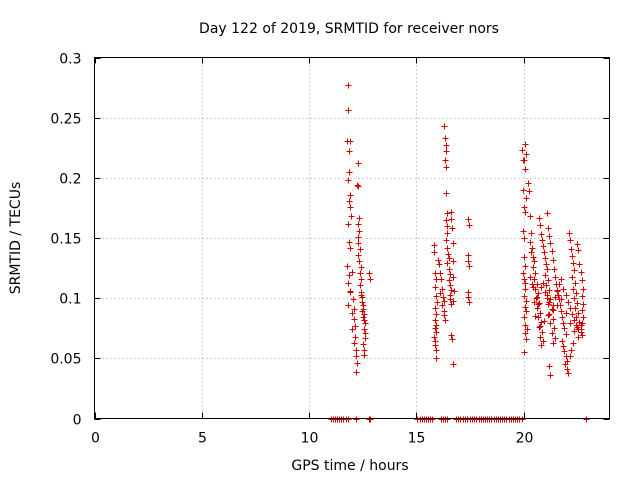 The height and width of the screenshot is (480, 640). What do you see at coordinates (77, 421) in the screenshot?
I see `y-tick-label: 0` at bounding box center [77, 421].